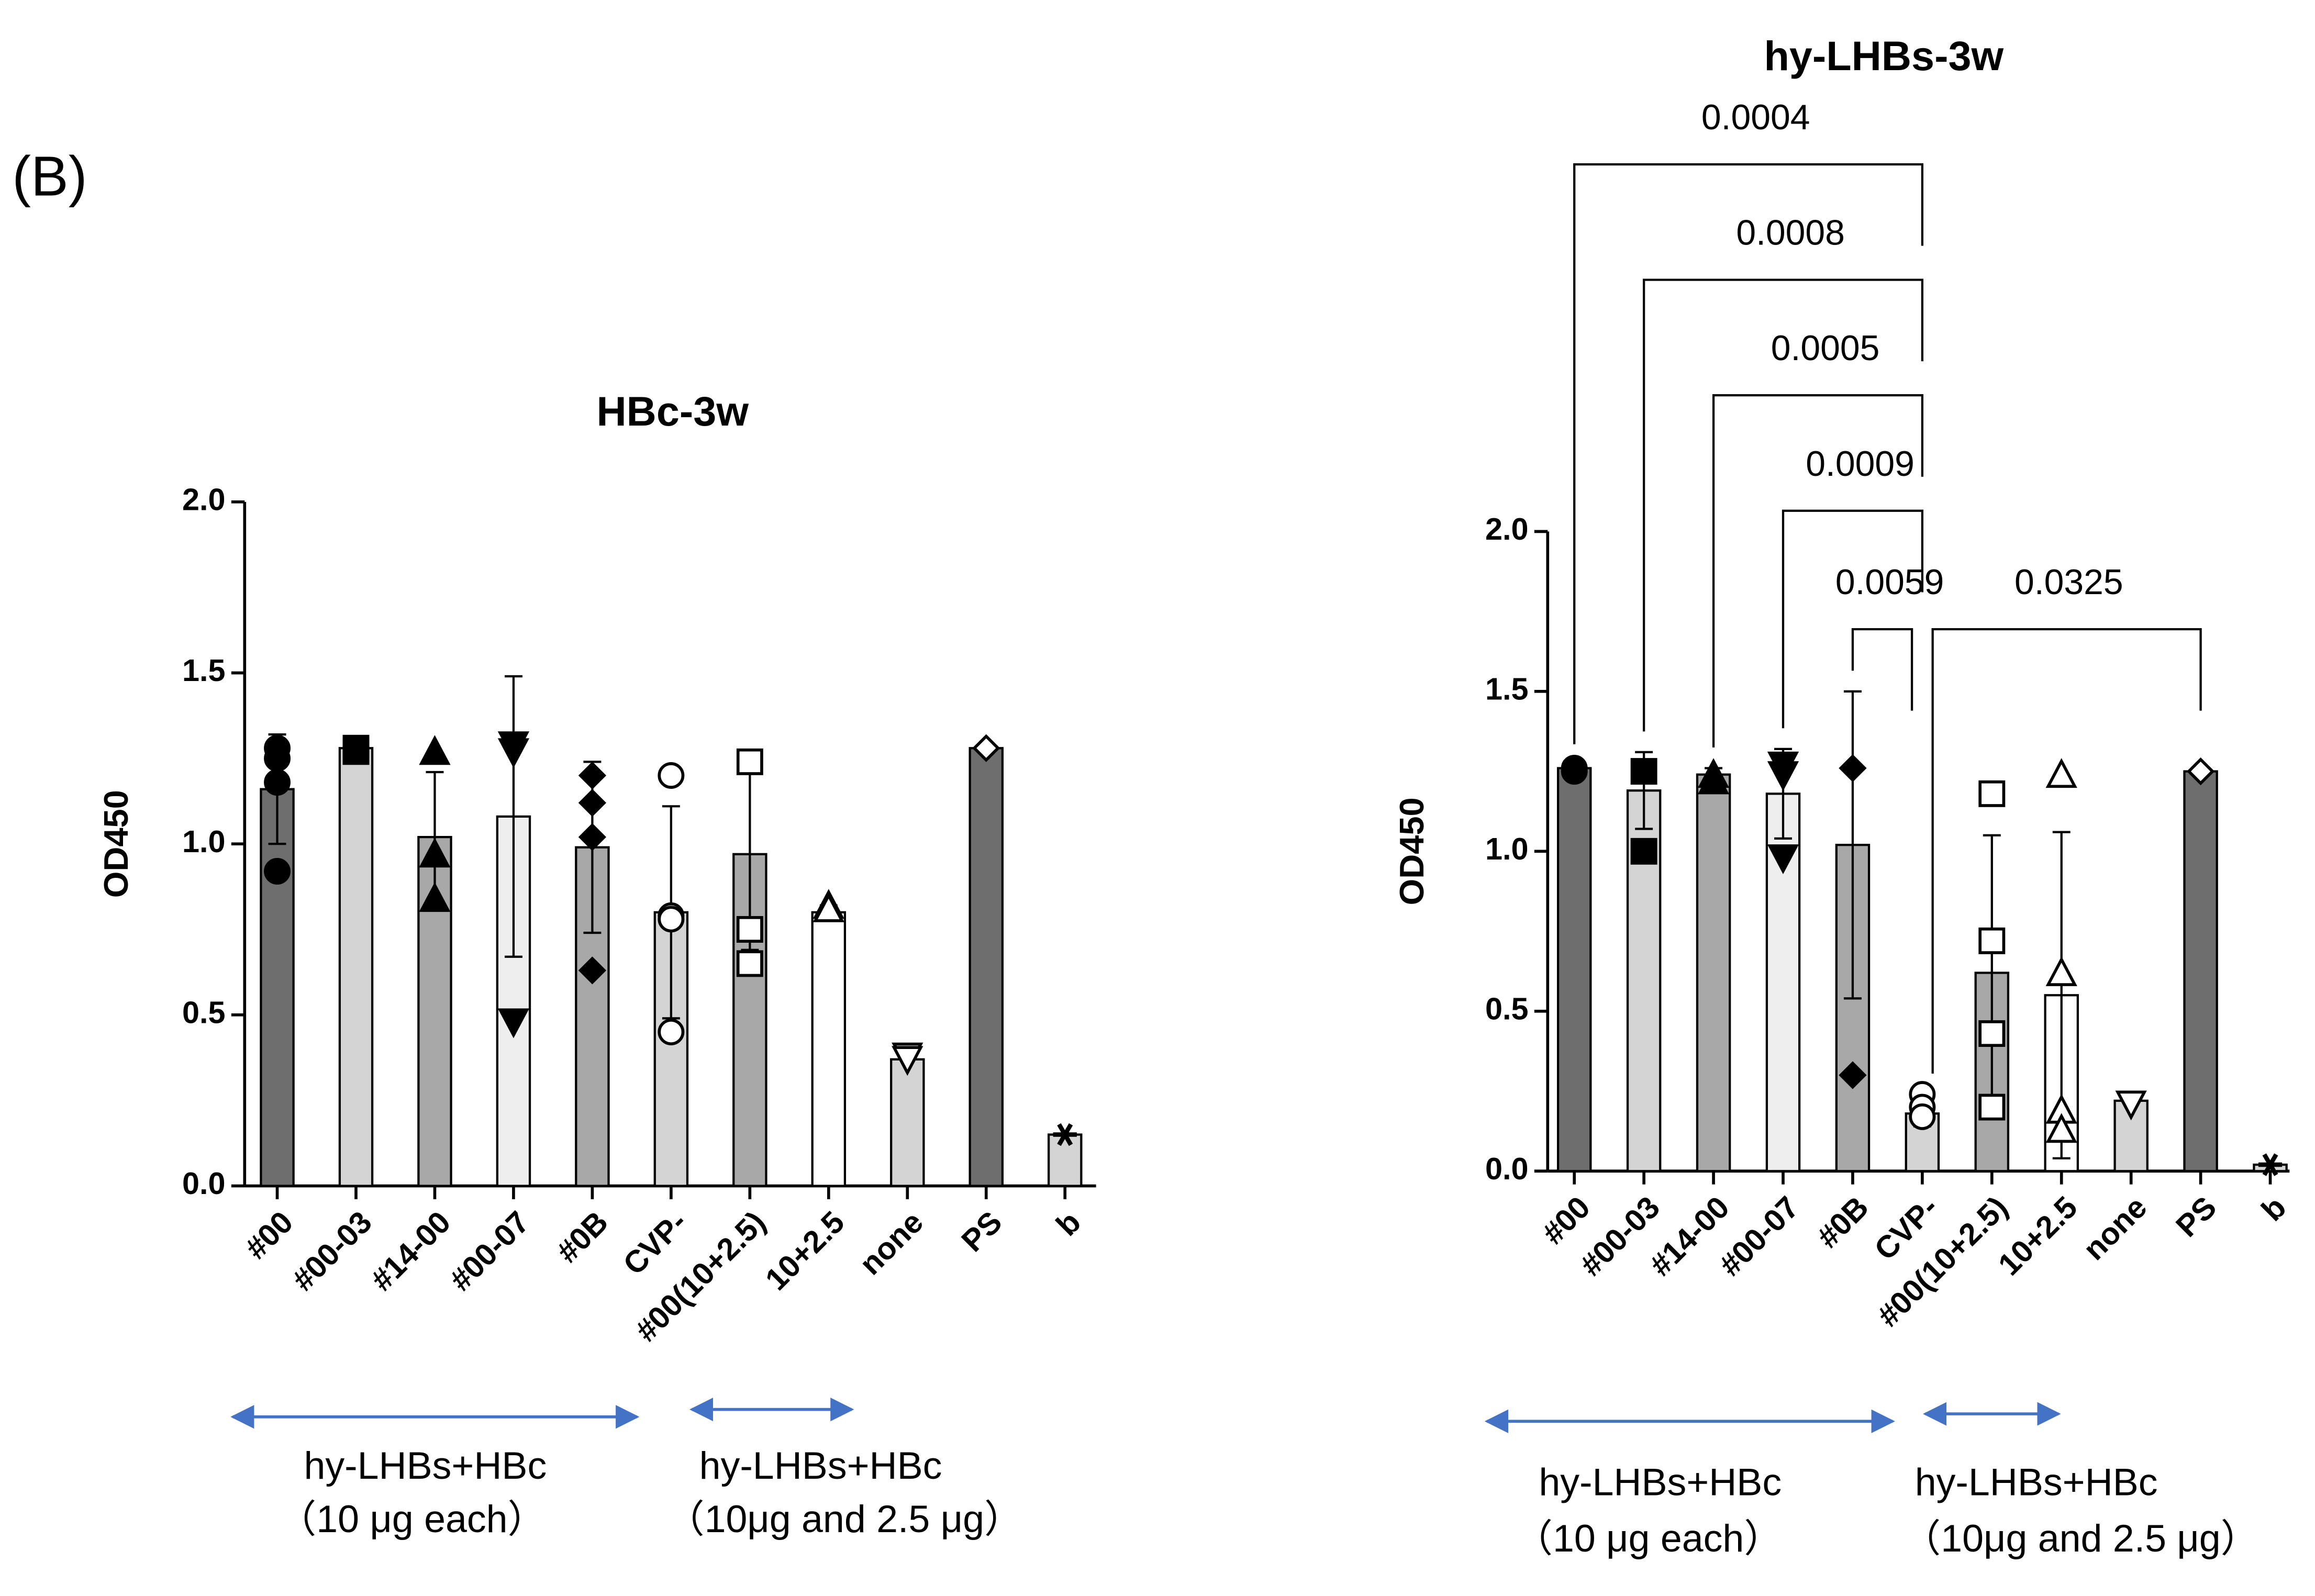  I want to click on p-value: 0.0009, so click(1860, 464).